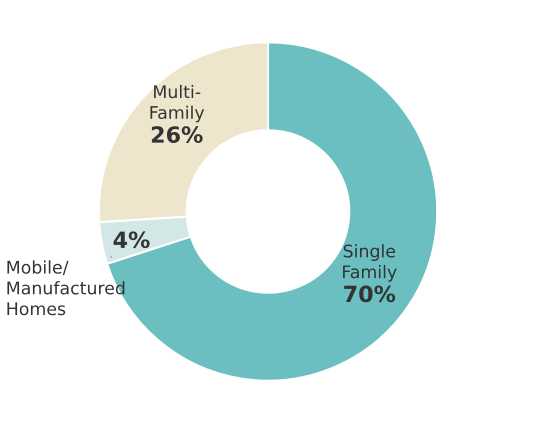 This screenshot has height=423, width=536. Describe the element at coordinates (132, 239) in the screenshot. I see `data-label: 4%` at that location.